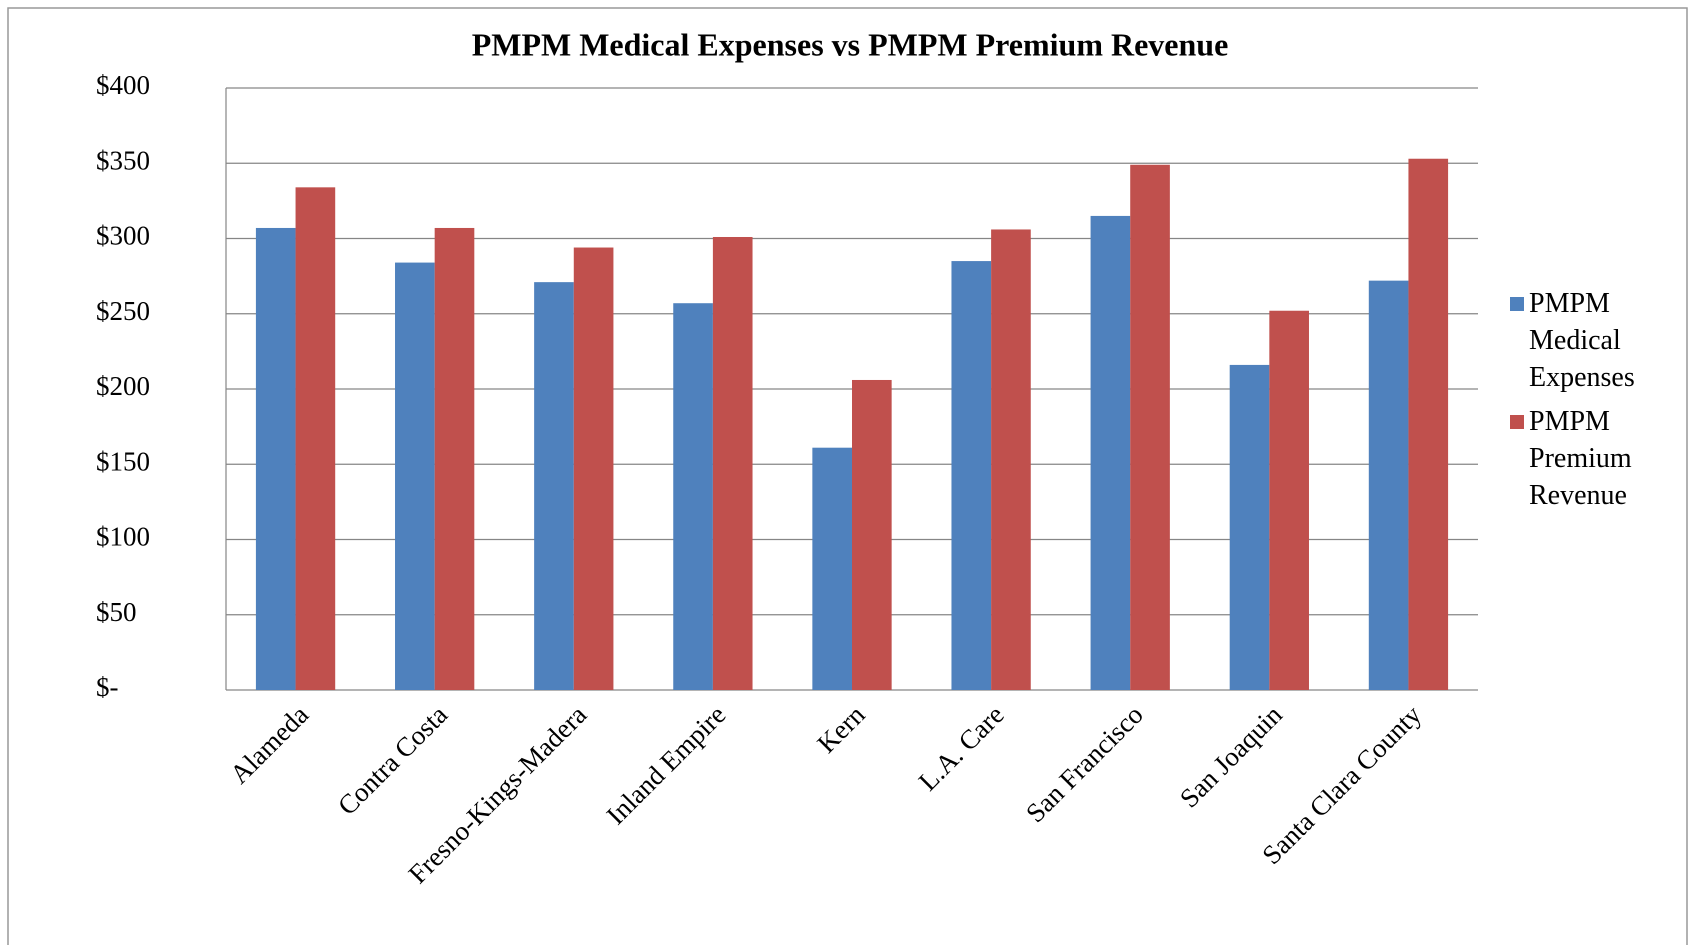 Image resolution: width=1688 pixels, height=945 pixels. I want to click on y-tick-label: $200, so click(123, 386).